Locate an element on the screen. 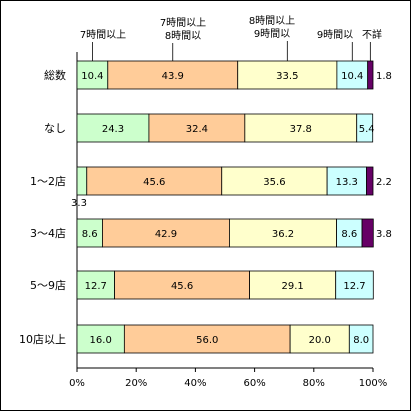 This screenshot has height=411, width=411. data-label: 29.1 is located at coordinates (293, 286).